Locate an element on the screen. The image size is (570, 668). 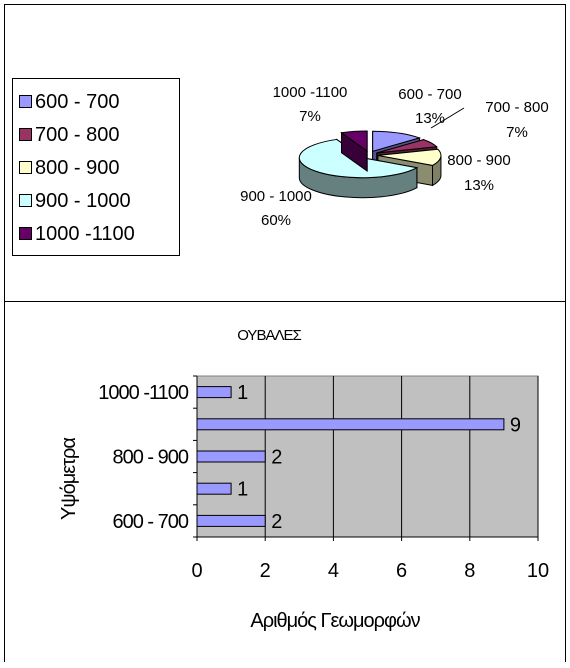
y-axis-label: Υψόμετρα is located at coordinates (69, 479).